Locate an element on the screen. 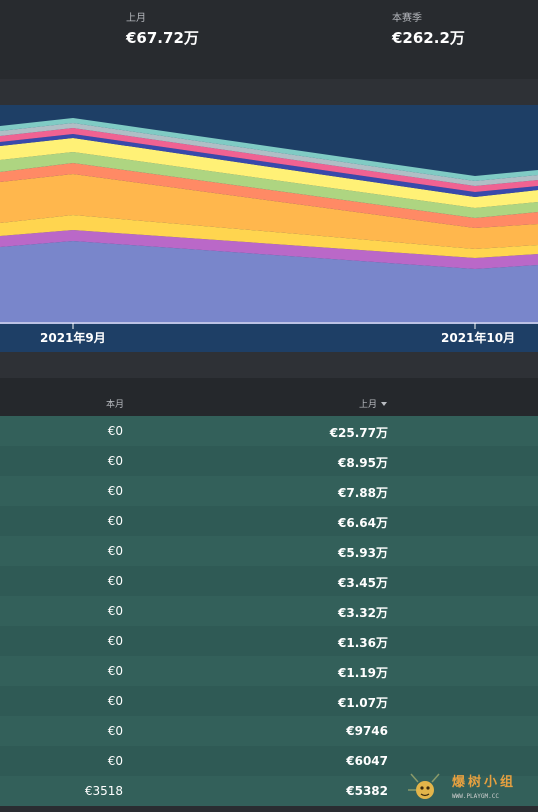  last-month-value: €7.88万 is located at coordinates (363, 493).